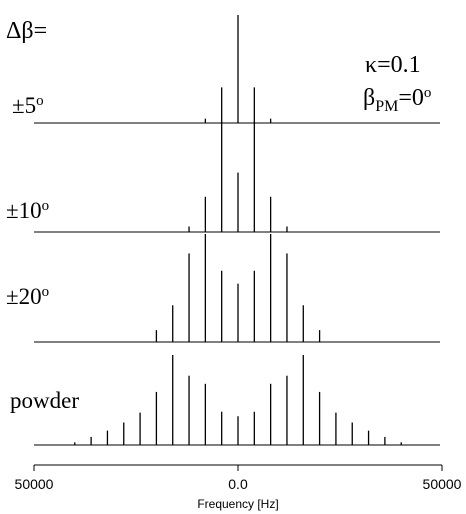  What do you see at coordinates (428, 93) in the screenshot?
I see `beta-superscript: o` at bounding box center [428, 93].